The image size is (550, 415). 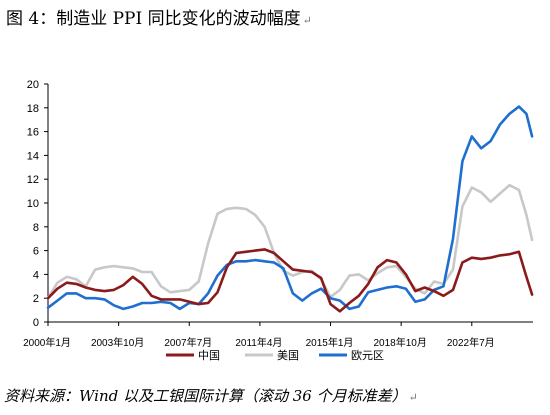 What do you see at coordinates (33, 204) in the screenshot?
I see `y-tick-label: 10` at bounding box center [33, 204].